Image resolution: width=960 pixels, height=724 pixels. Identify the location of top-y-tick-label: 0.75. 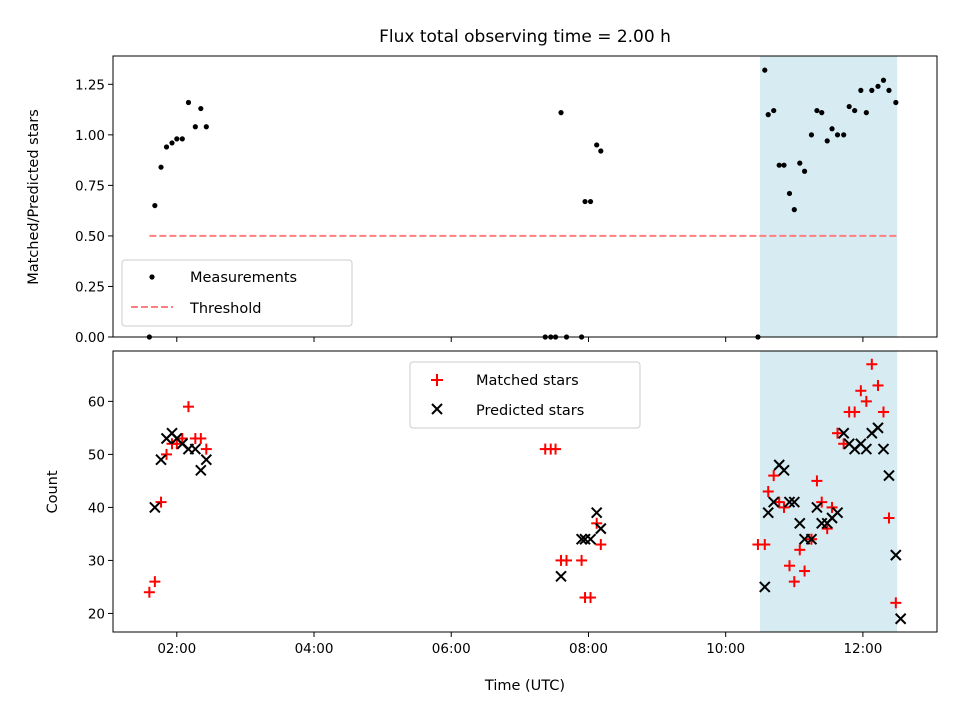
(90, 186).